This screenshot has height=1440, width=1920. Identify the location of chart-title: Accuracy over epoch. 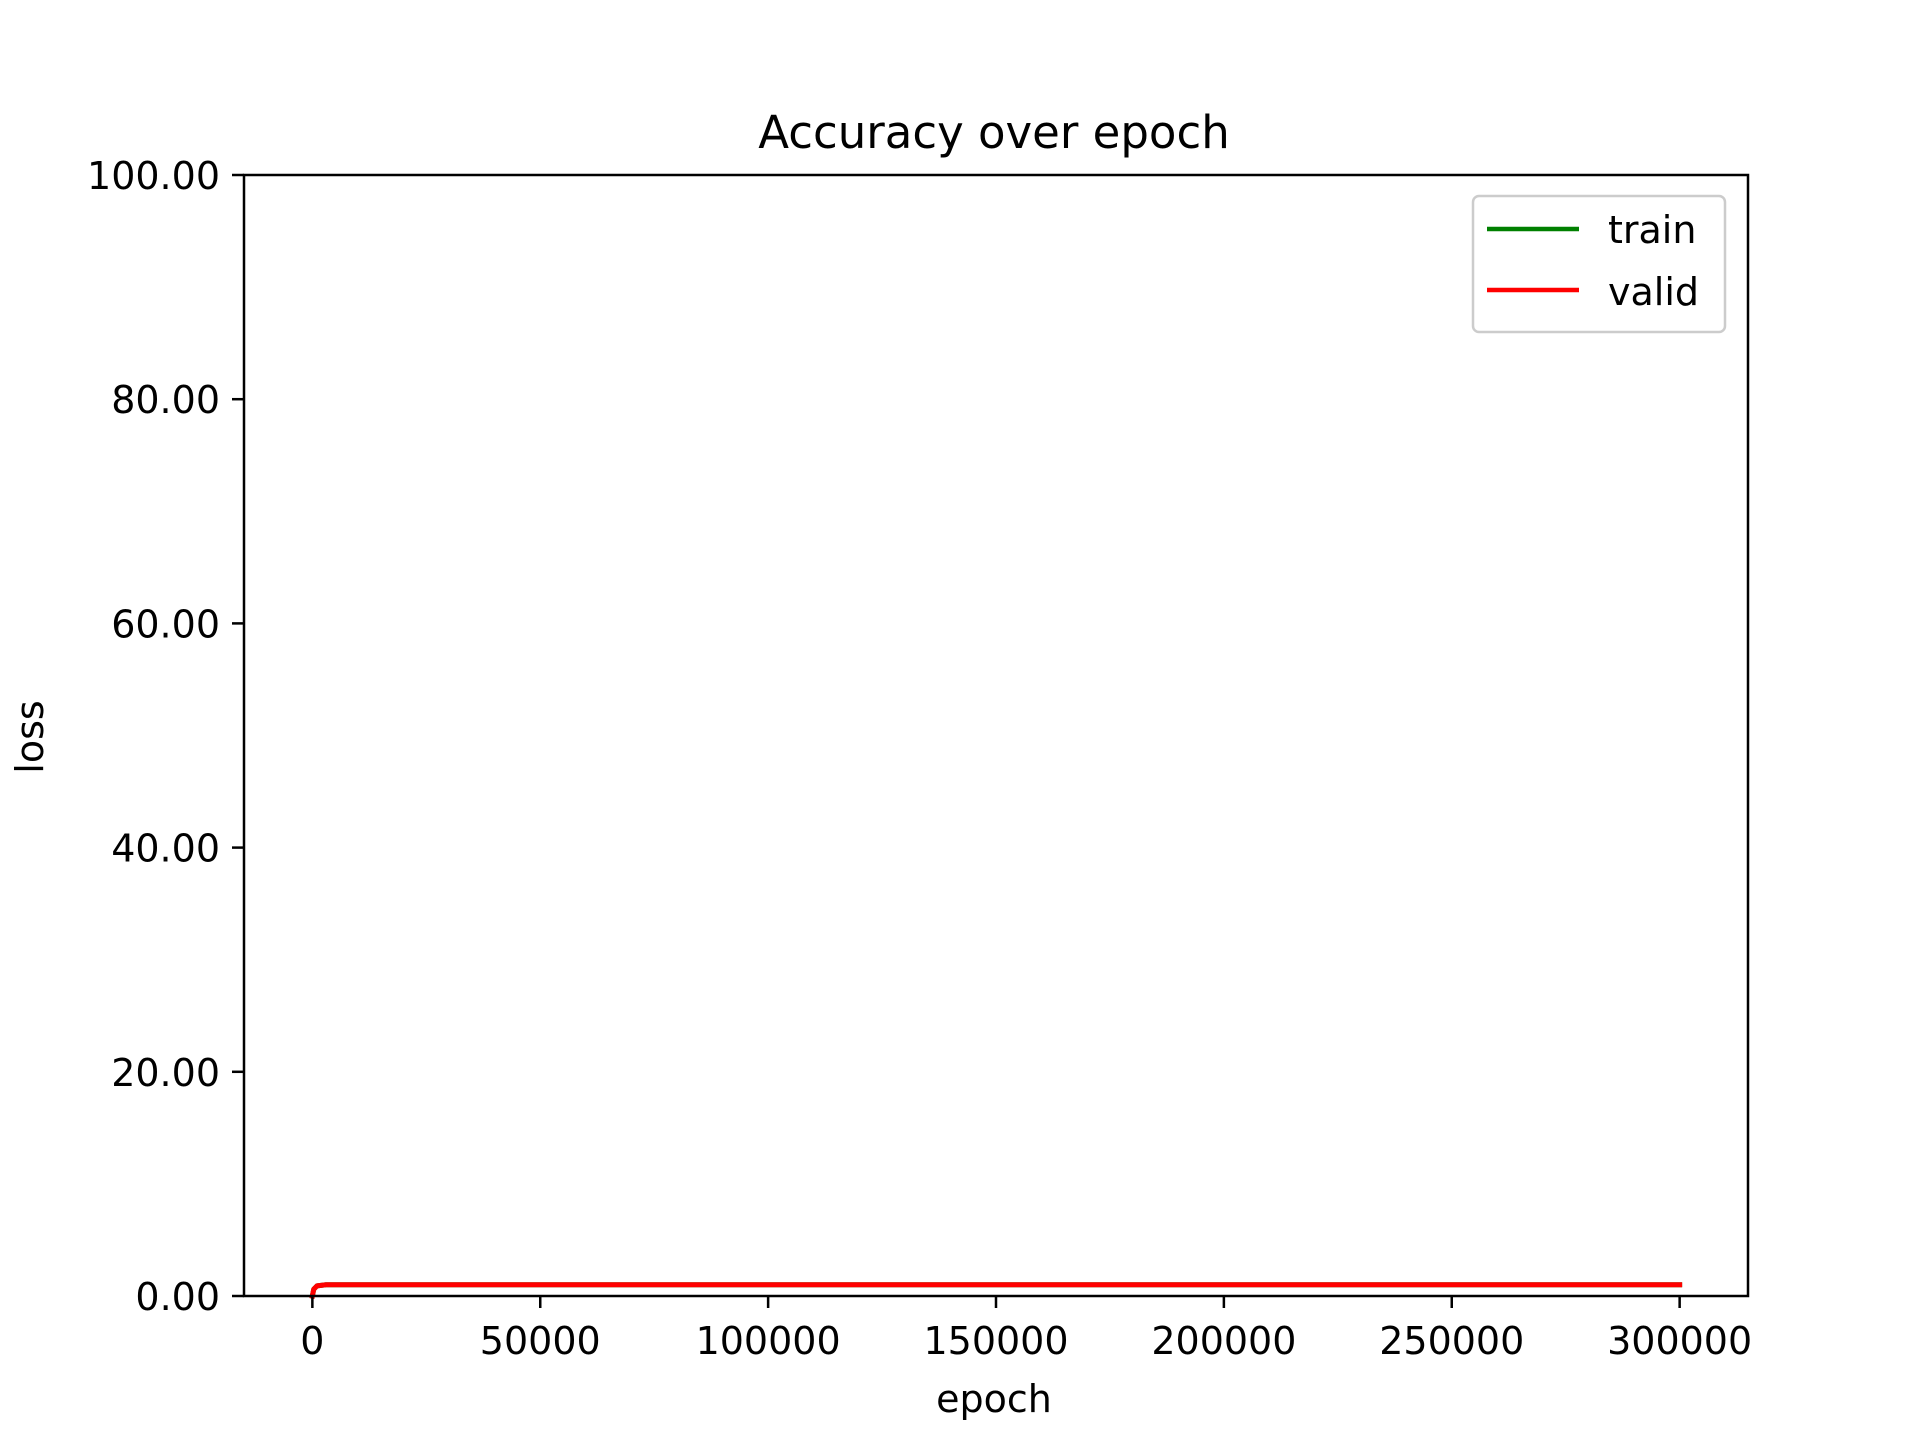
(993, 132).